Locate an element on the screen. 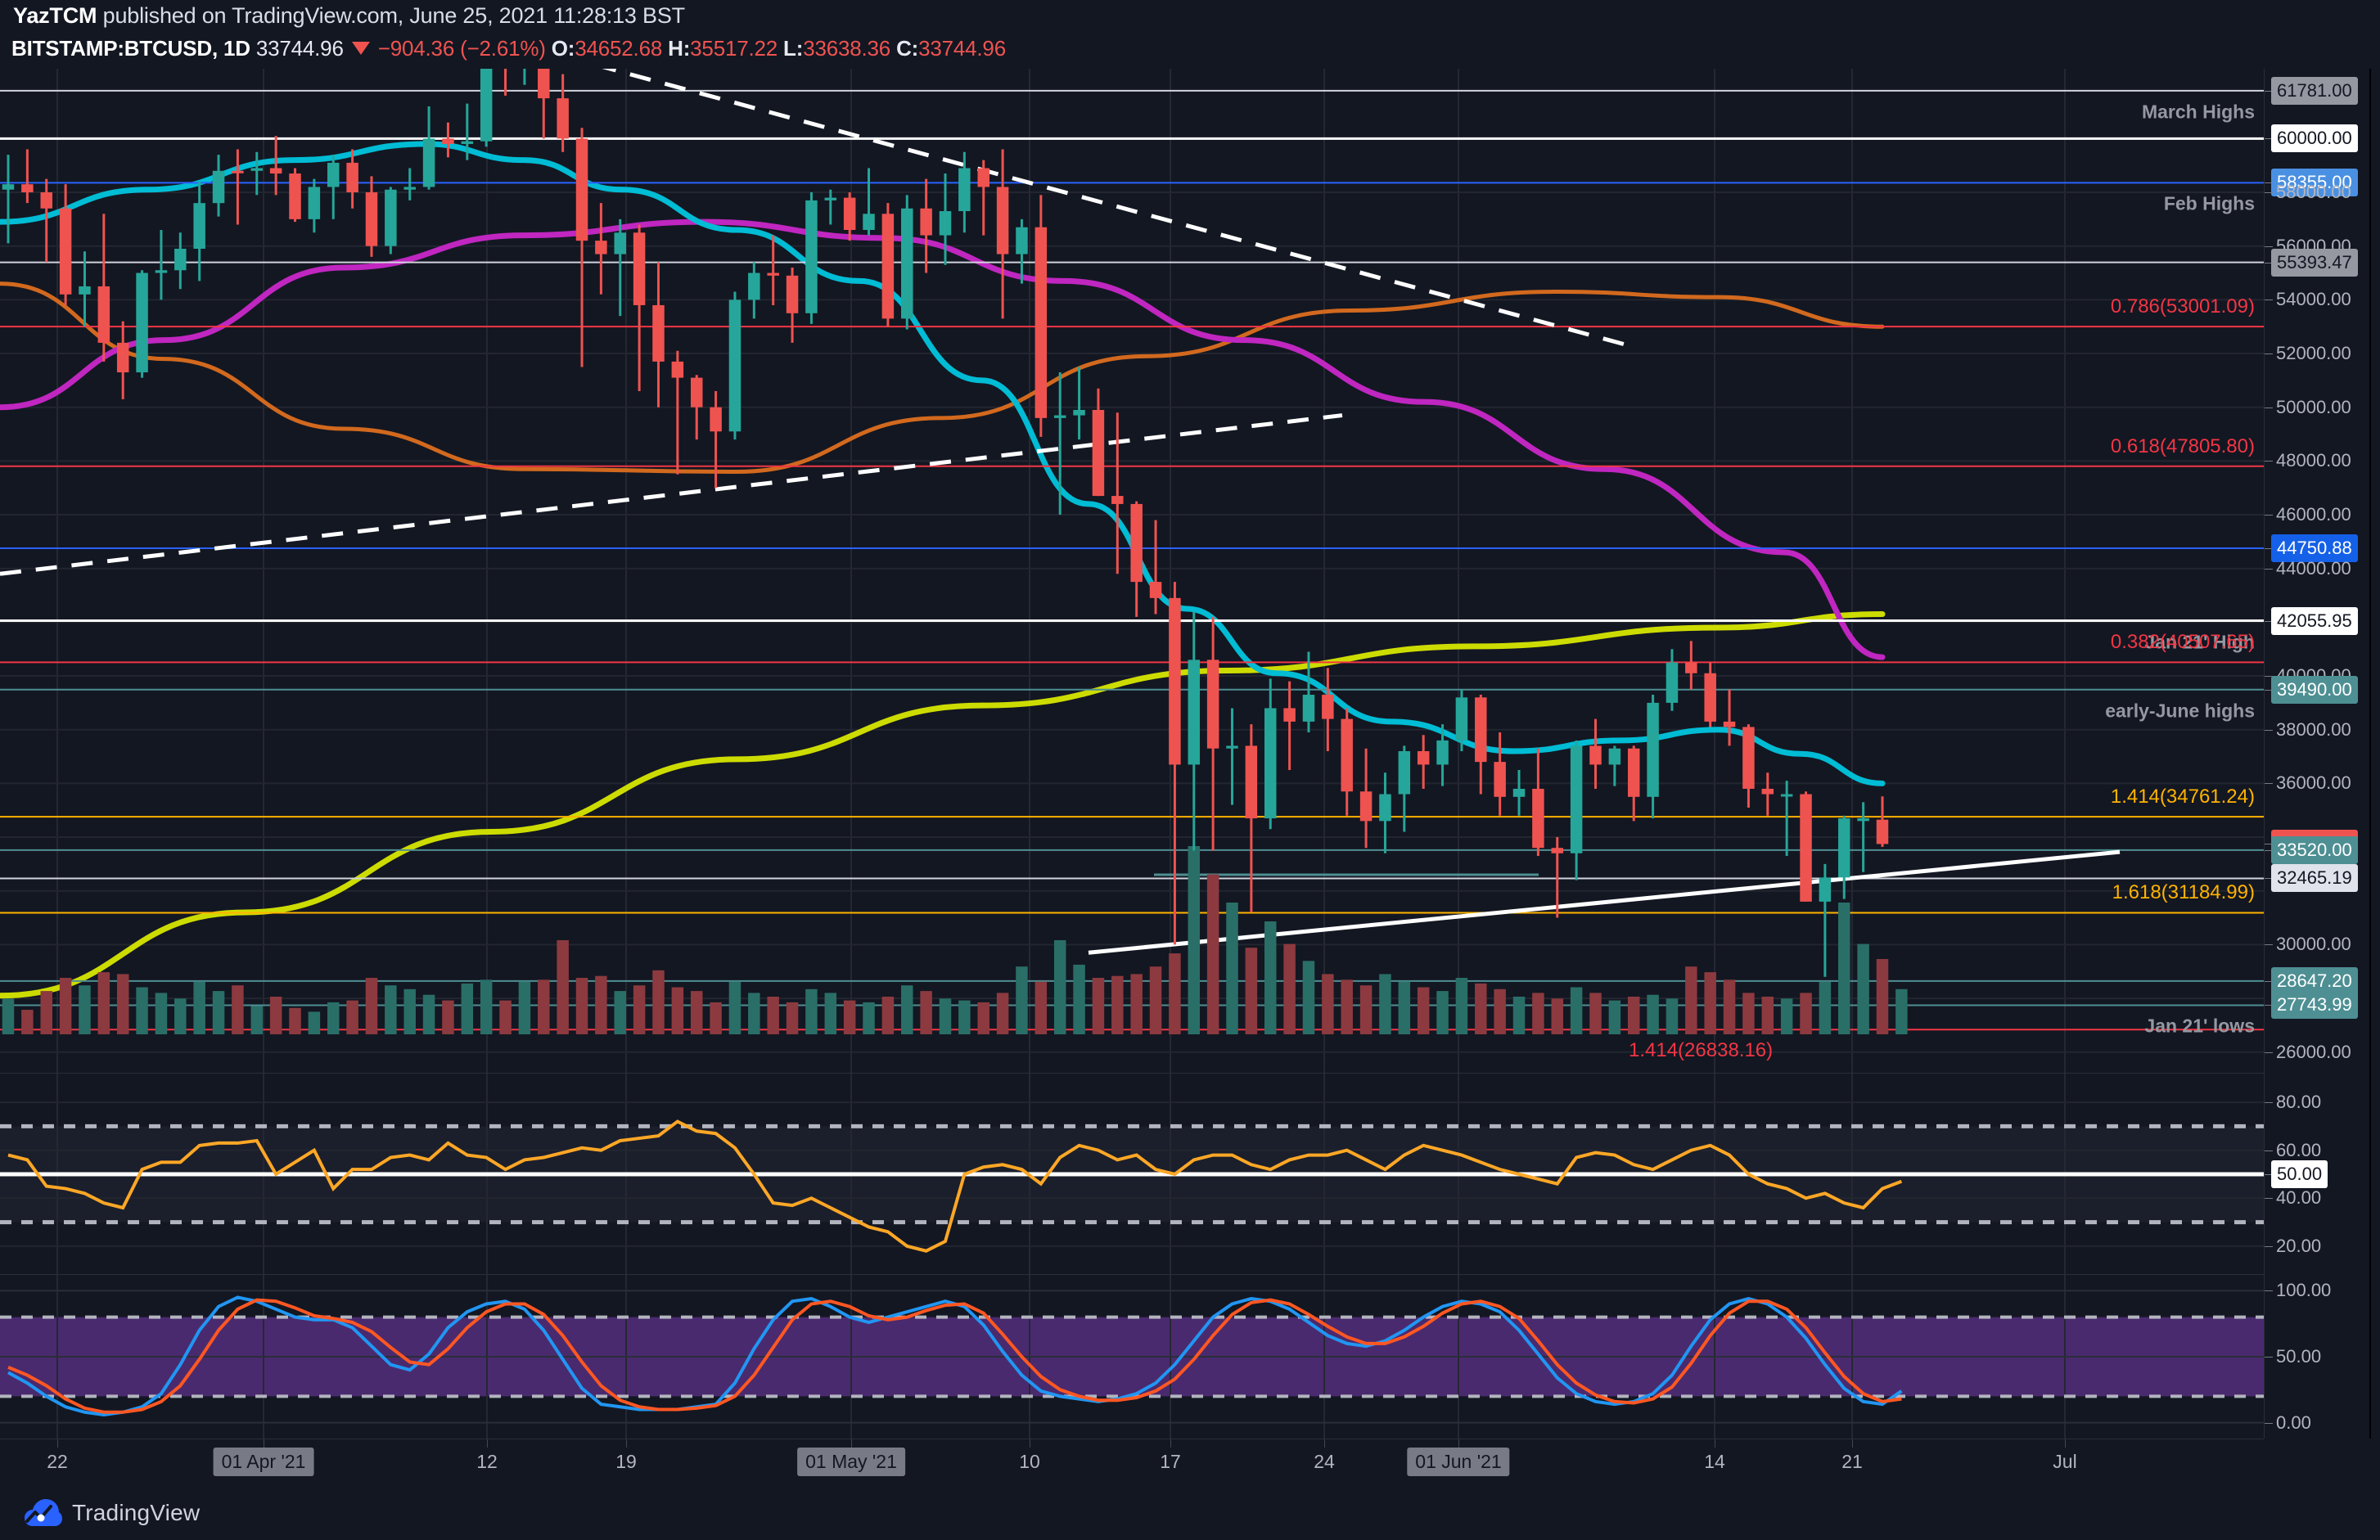  time-axis-label: 19 is located at coordinates (626, 1461).